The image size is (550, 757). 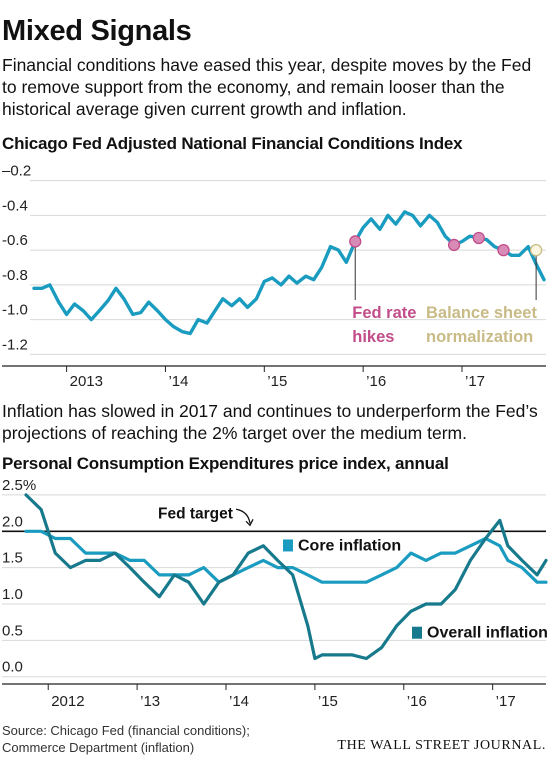 What do you see at coordinates (15, 275) in the screenshot?
I see `y-tick-label: -0.8` at bounding box center [15, 275].